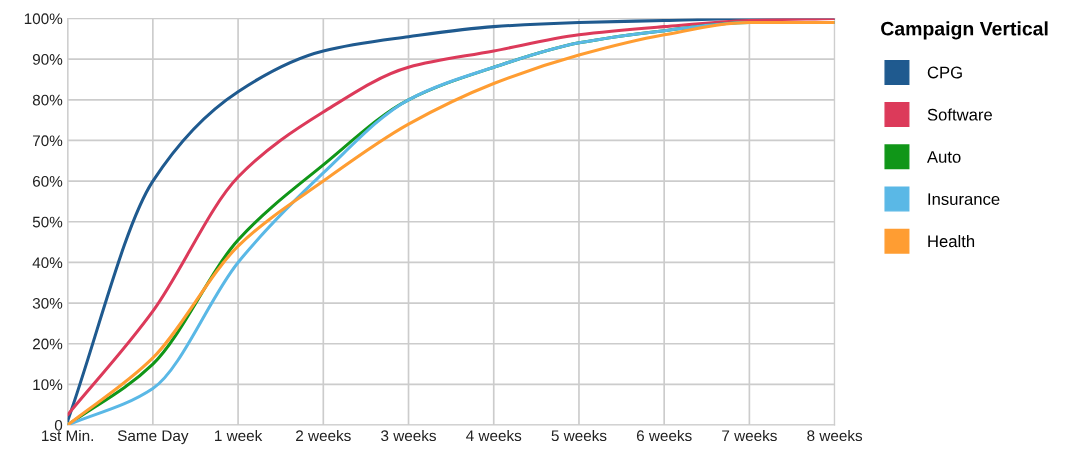 The height and width of the screenshot is (462, 1091). Describe the element at coordinates (47, 263) in the screenshot. I see `y-tick-label: 40%` at that location.